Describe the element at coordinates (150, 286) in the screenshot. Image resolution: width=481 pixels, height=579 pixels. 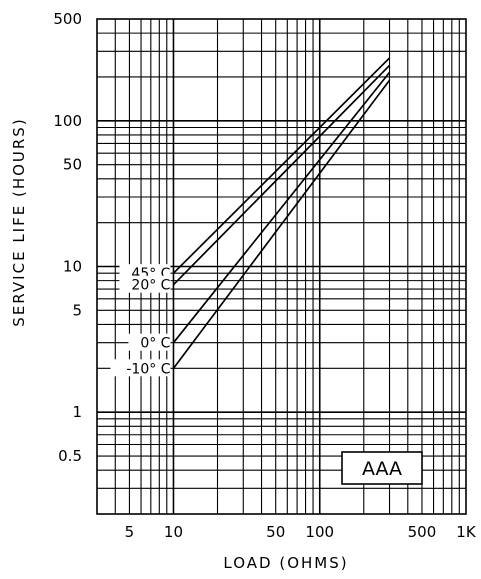
I see `series-label: 20° C` at that location.